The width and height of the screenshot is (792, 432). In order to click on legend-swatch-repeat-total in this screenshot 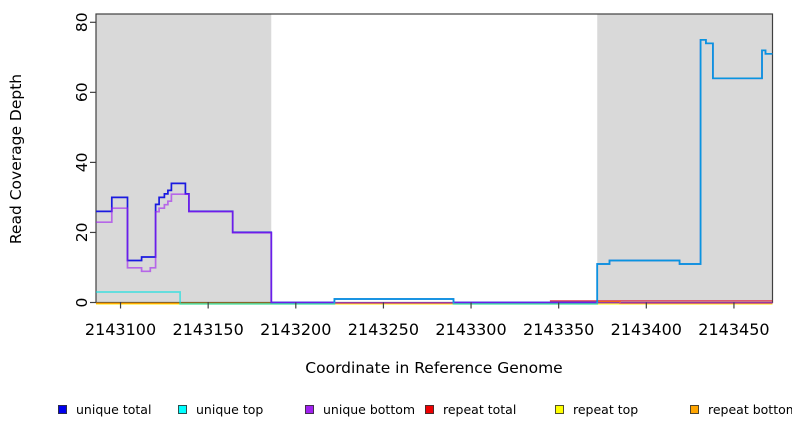, I will do `click(429, 409)`.